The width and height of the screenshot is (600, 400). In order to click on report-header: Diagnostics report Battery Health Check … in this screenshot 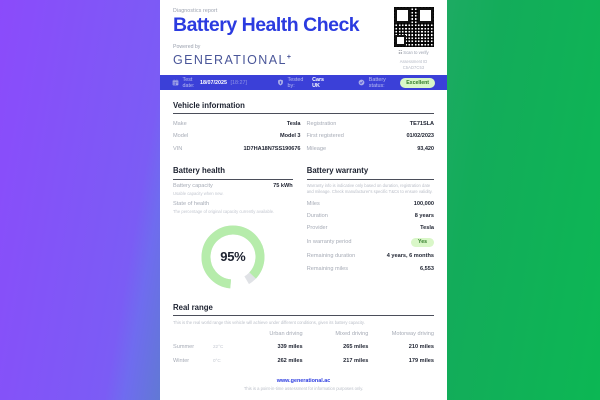, I will do `click(303, 37)`.